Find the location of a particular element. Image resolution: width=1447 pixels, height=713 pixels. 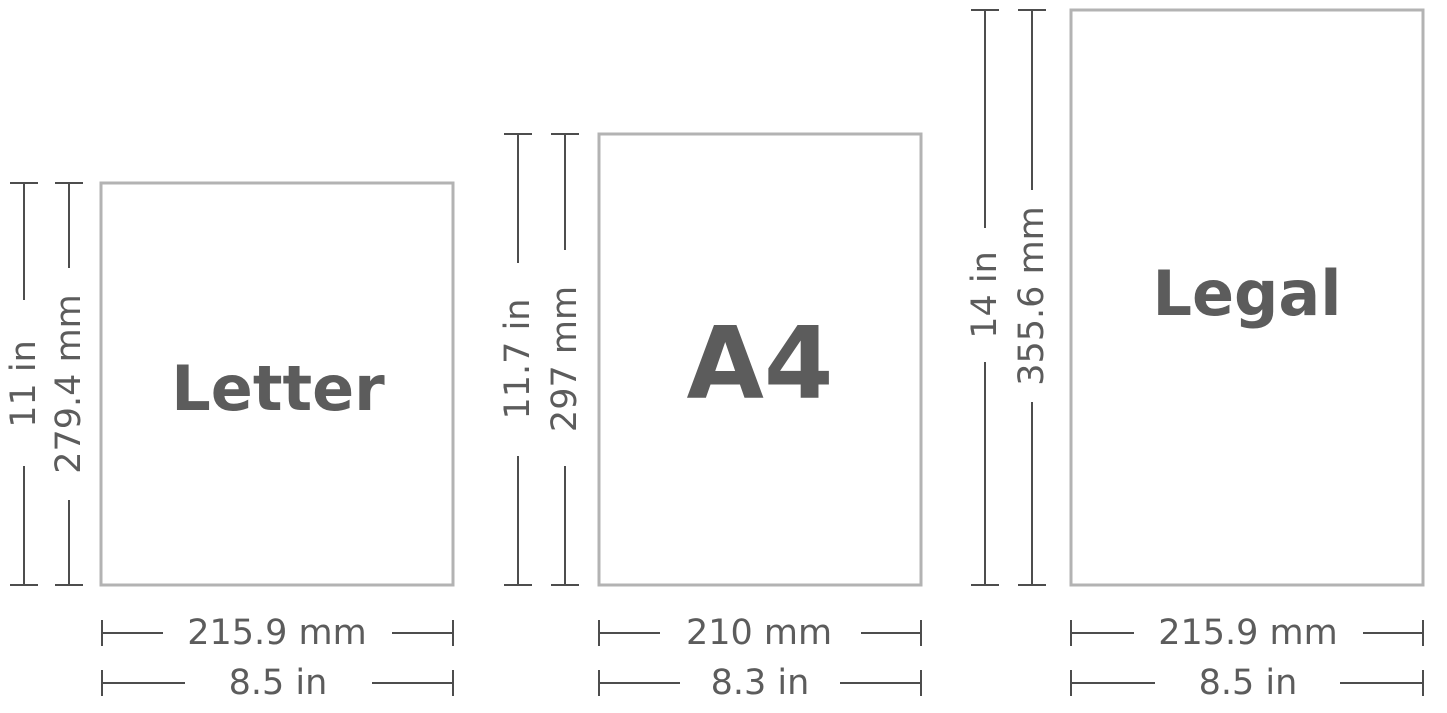

legal-width-mm-dimension: 215.9 mm is located at coordinates (1247, 633).